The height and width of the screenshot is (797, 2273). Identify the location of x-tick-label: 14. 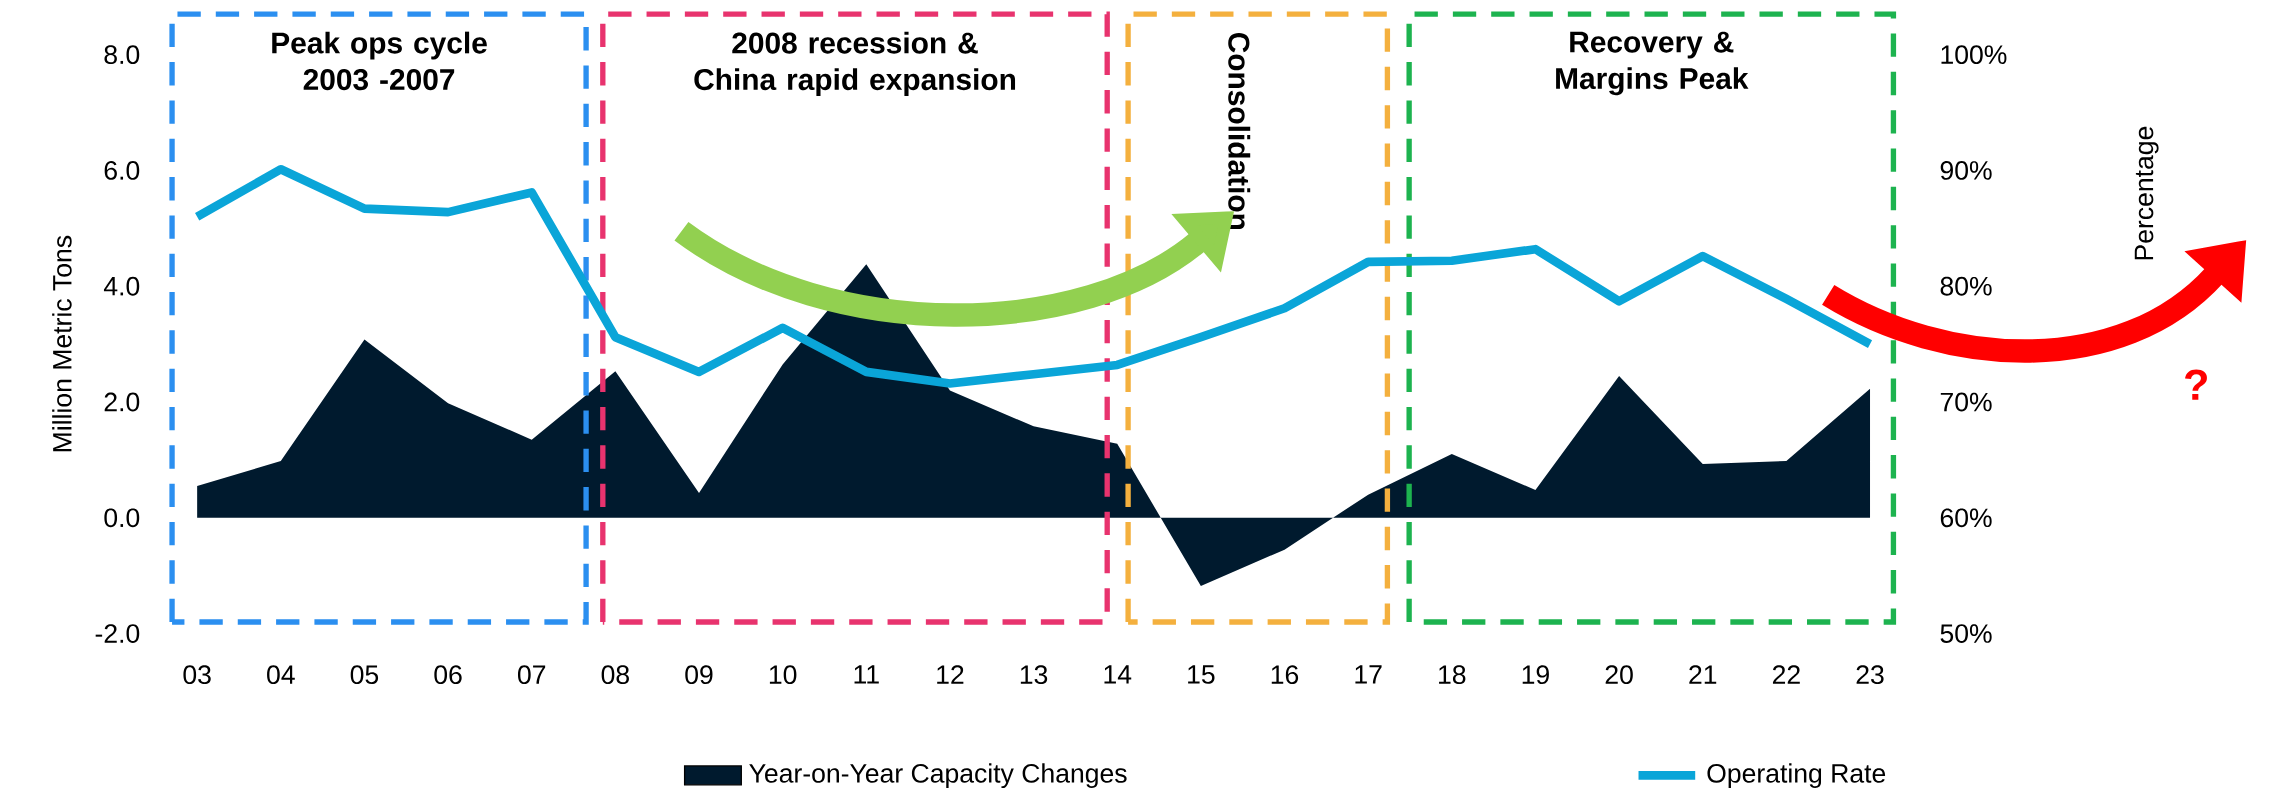
(1118, 674).